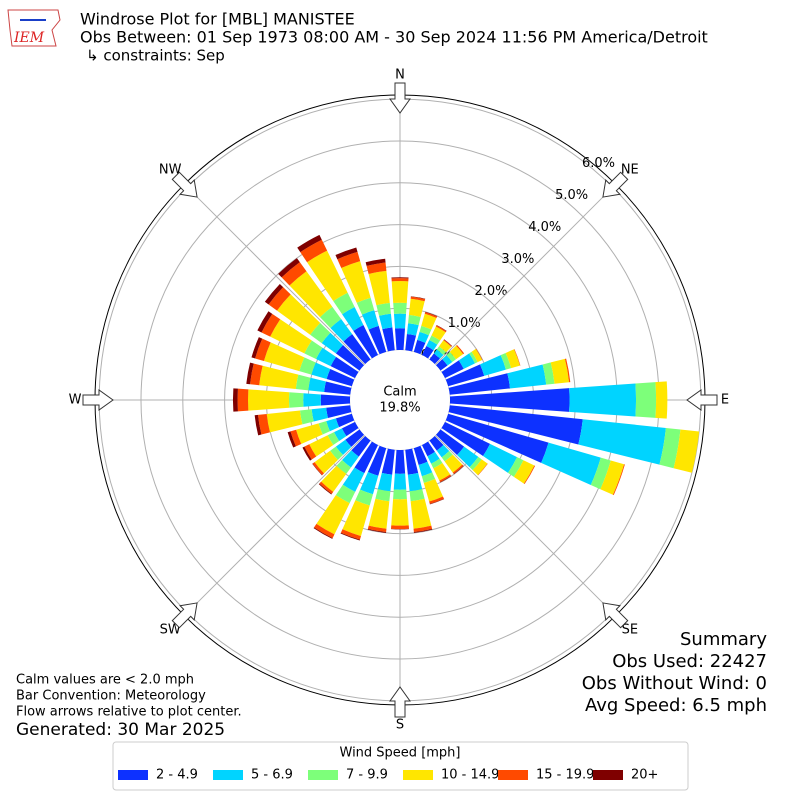  Describe the element at coordinates (725, 400) in the screenshot. I see `x-tick-label: E` at that location.